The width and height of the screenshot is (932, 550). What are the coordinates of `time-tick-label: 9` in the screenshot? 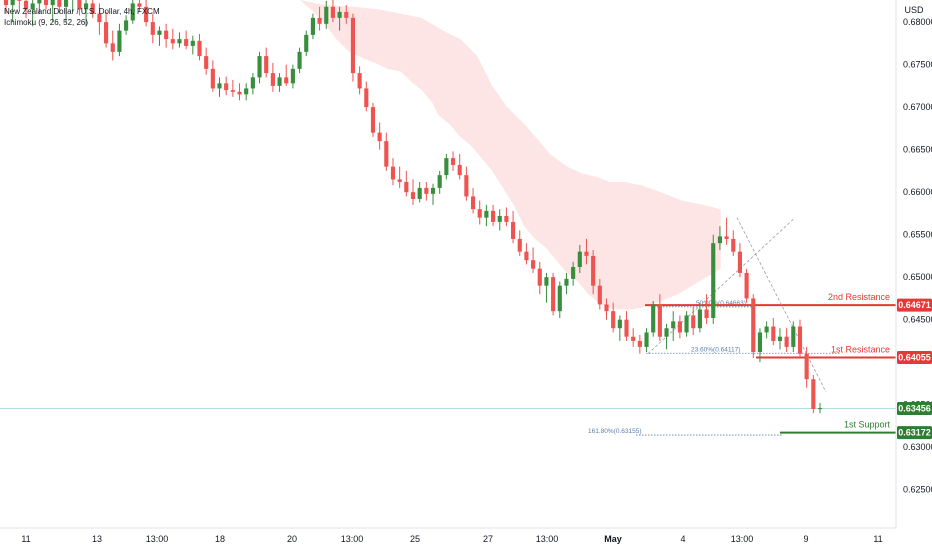 It's located at (805, 539).